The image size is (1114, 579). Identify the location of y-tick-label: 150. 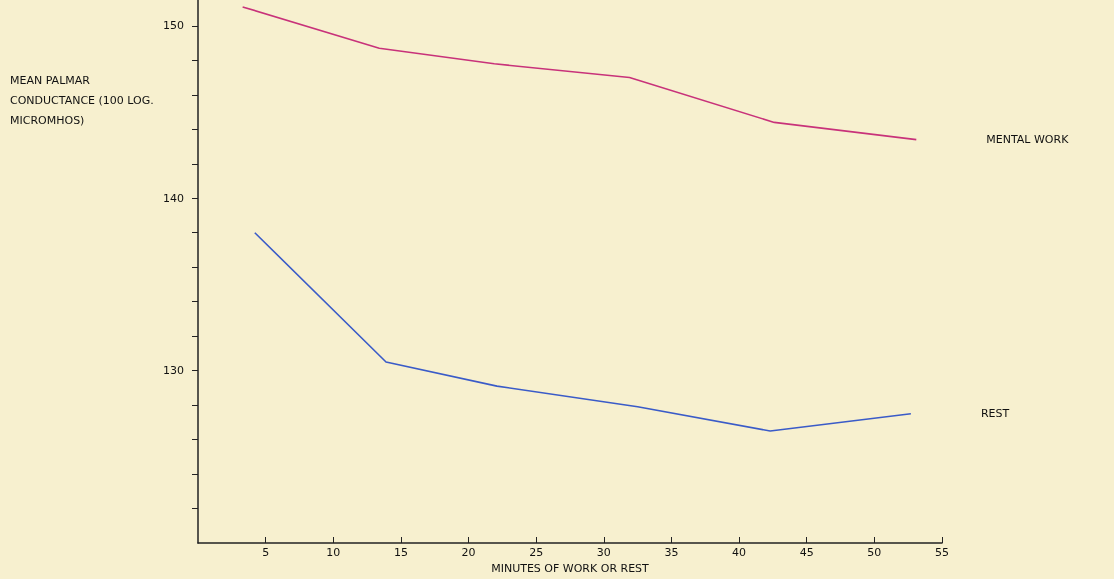
(173, 26).